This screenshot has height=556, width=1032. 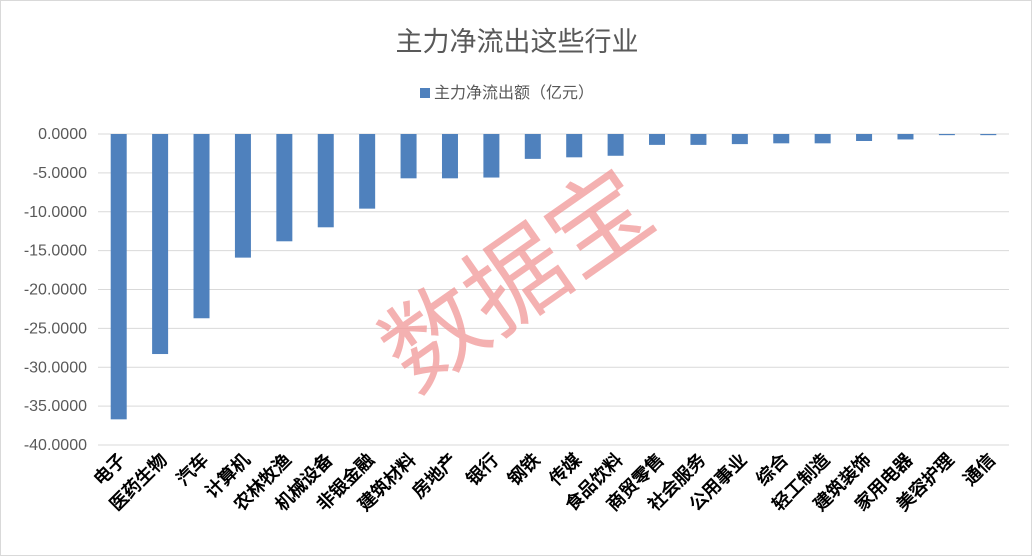 What do you see at coordinates (979, 469) in the screenshot?
I see `x-category-label: 通信` at bounding box center [979, 469].